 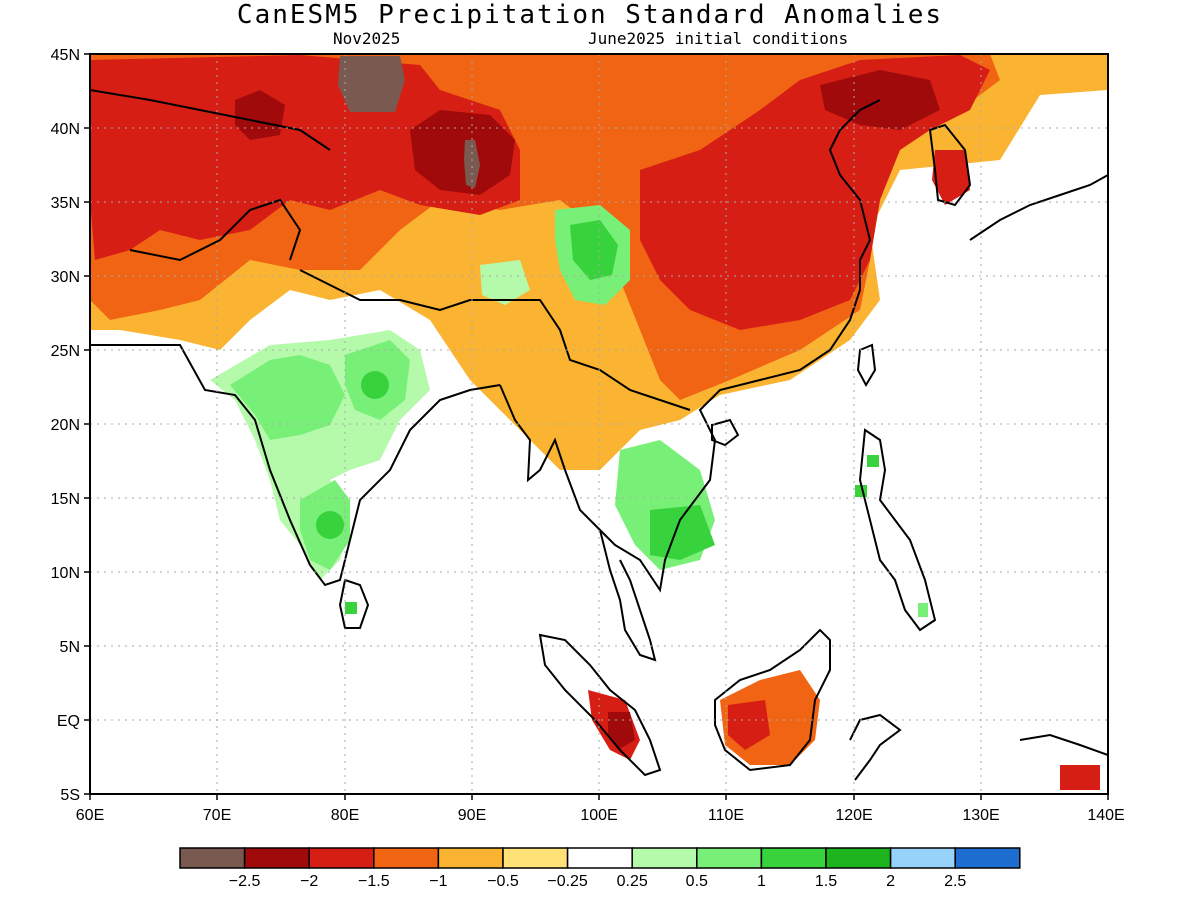 I want to click on wet-india-mid, so click(x=287, y=397).